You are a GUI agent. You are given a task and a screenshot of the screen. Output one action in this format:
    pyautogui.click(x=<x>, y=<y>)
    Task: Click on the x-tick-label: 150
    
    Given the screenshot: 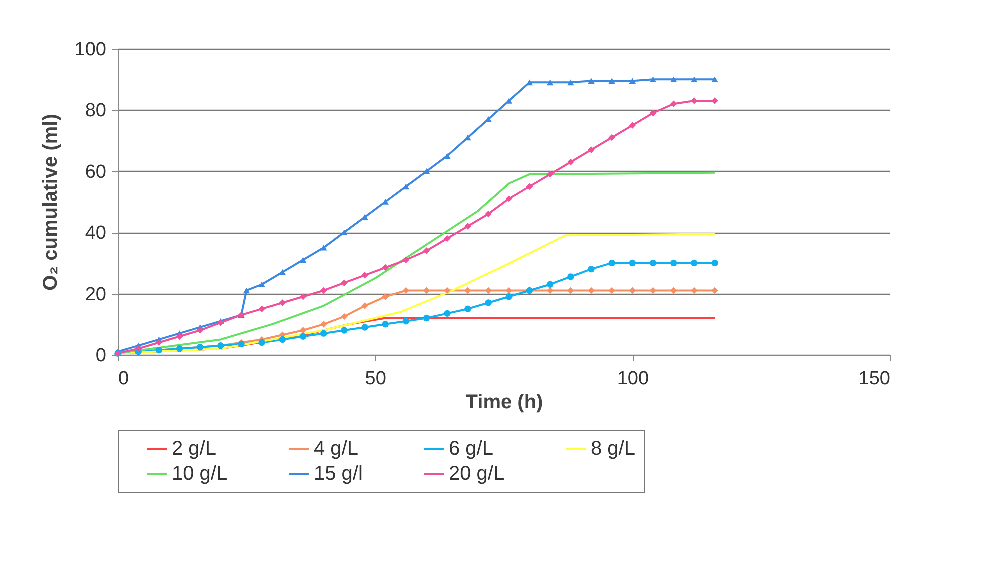 What is the action you would take?
    pyautogui.click(x=874, y=379)
    